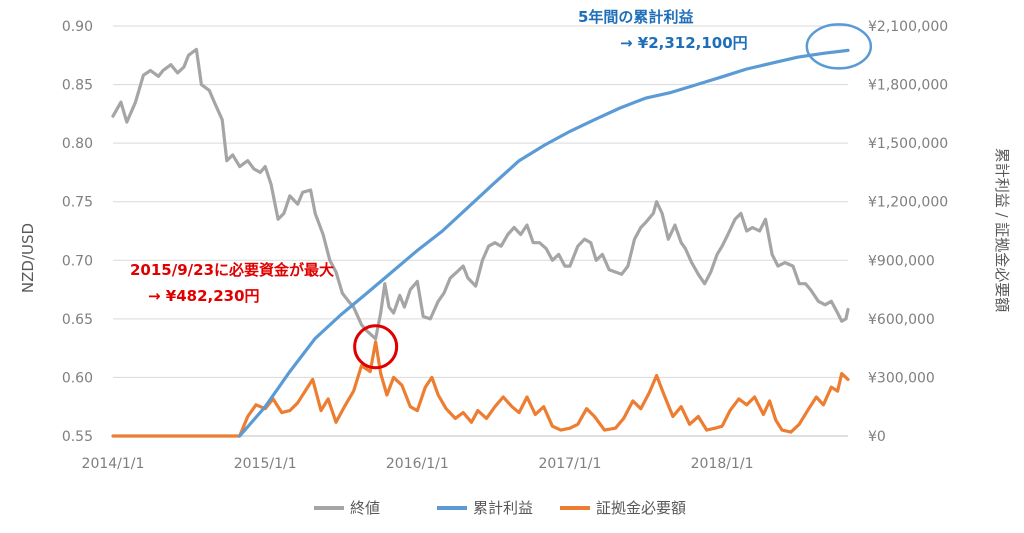 This screenshot has width=1024, height=533. Describe the element at coordinates (569, 464) in the screenshot. I see `x-tick-label: 2017/1/1` at that location.